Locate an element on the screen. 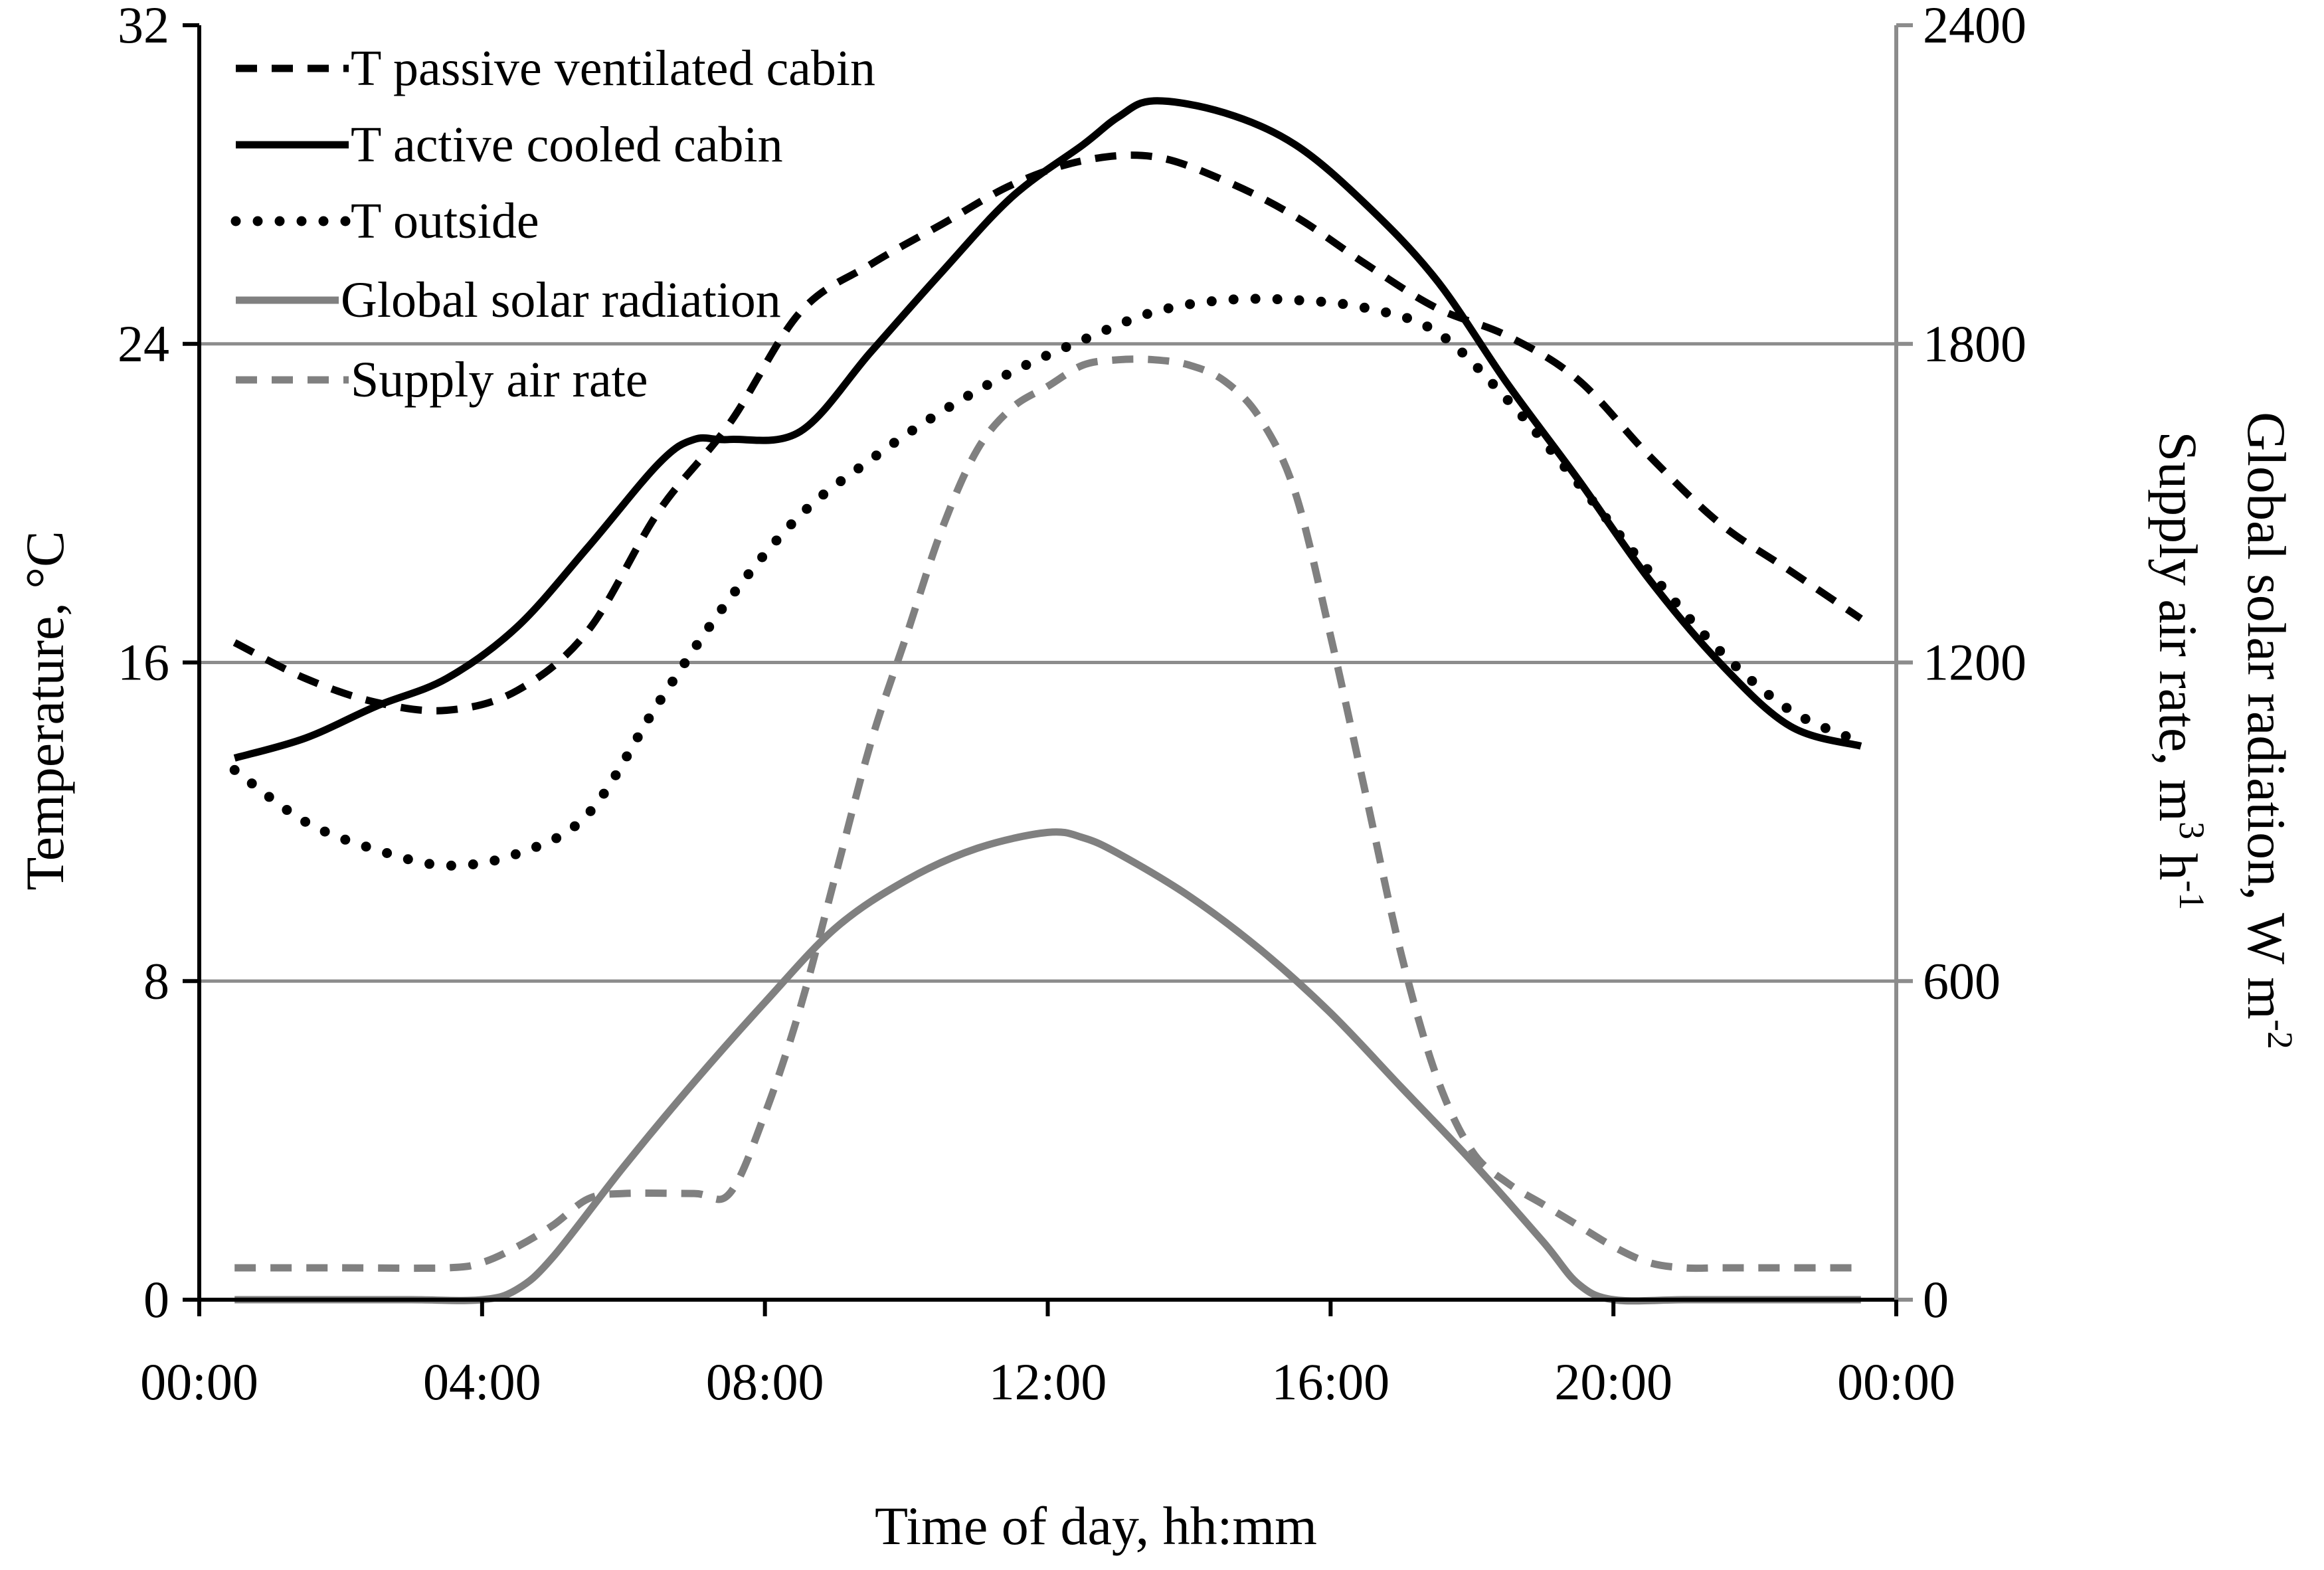 Image resolution: width=2324 pixels, height=1570 pixels. y-tick-label-right: 2400 is located at coordinates (1974, 27).